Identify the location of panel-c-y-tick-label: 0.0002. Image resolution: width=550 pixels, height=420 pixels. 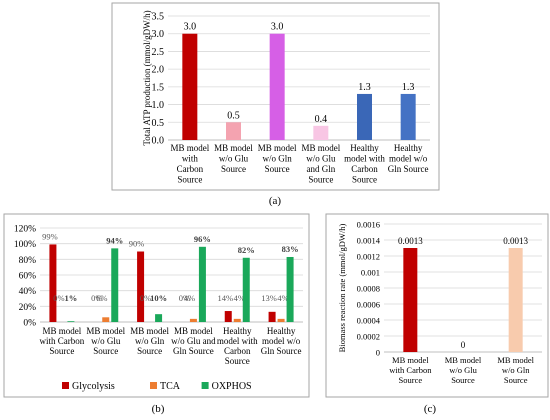
(368, 337).